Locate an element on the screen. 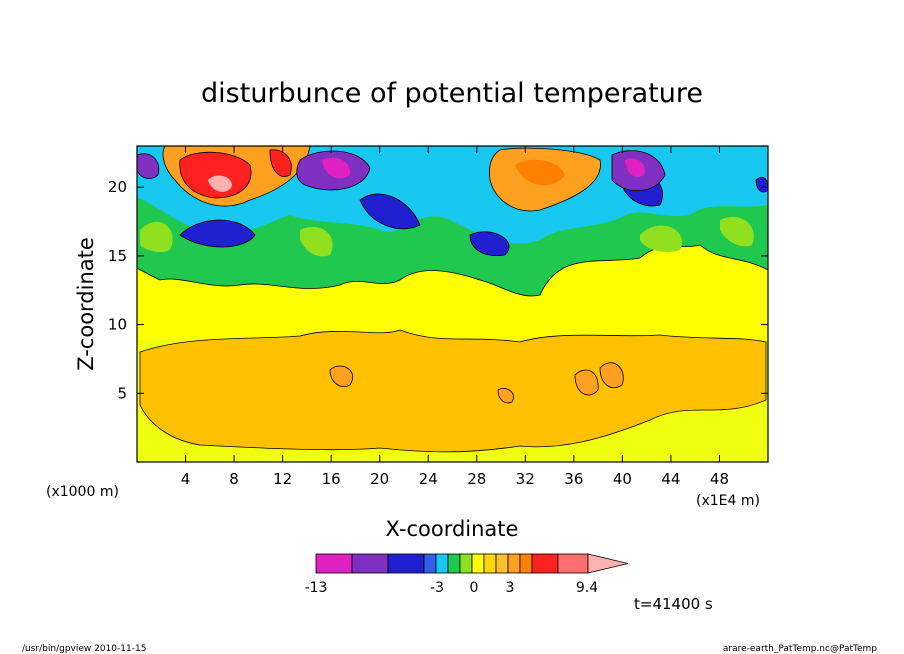  x-tick-label: 32 is located at coordinates (525, 479).